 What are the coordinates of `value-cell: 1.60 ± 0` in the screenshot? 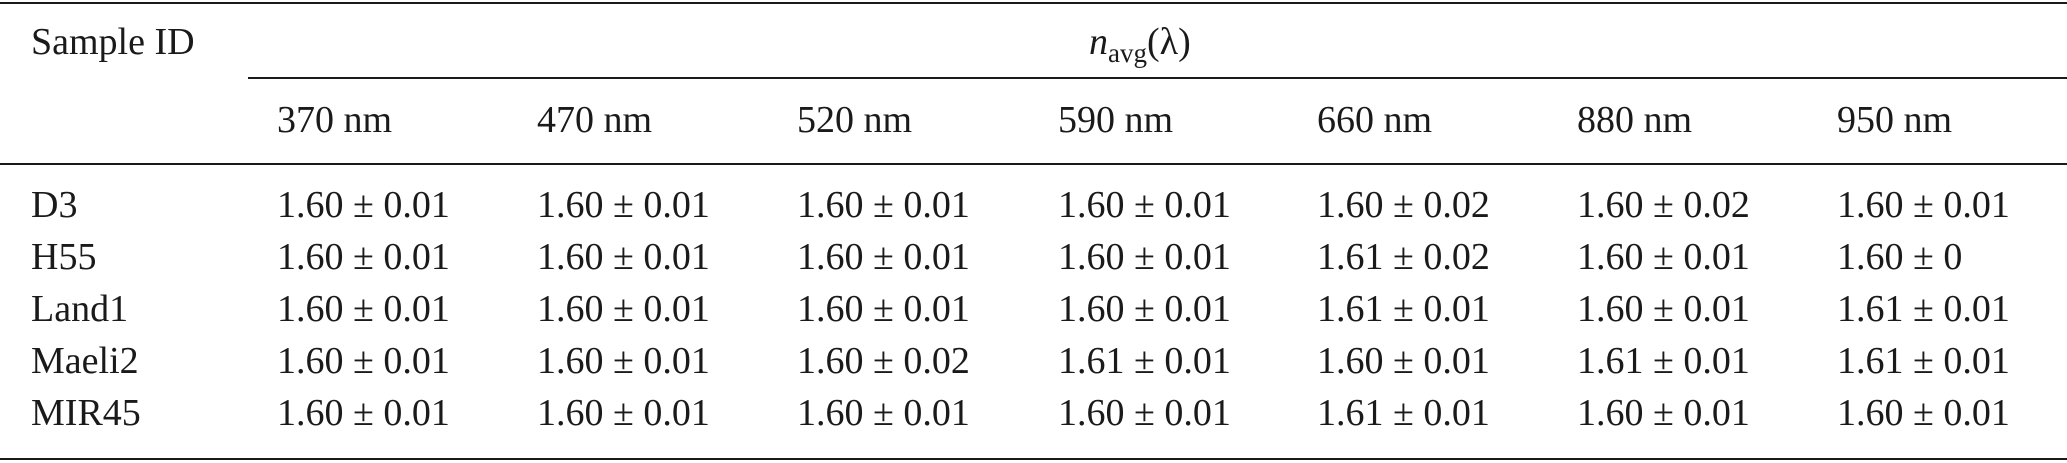 It's located at (1900, 257).